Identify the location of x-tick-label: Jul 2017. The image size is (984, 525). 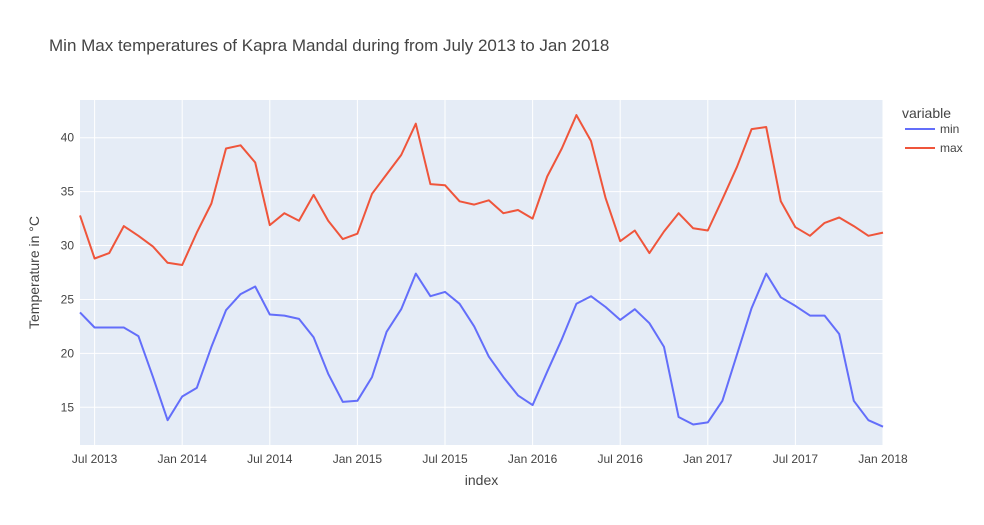
(796, 459).